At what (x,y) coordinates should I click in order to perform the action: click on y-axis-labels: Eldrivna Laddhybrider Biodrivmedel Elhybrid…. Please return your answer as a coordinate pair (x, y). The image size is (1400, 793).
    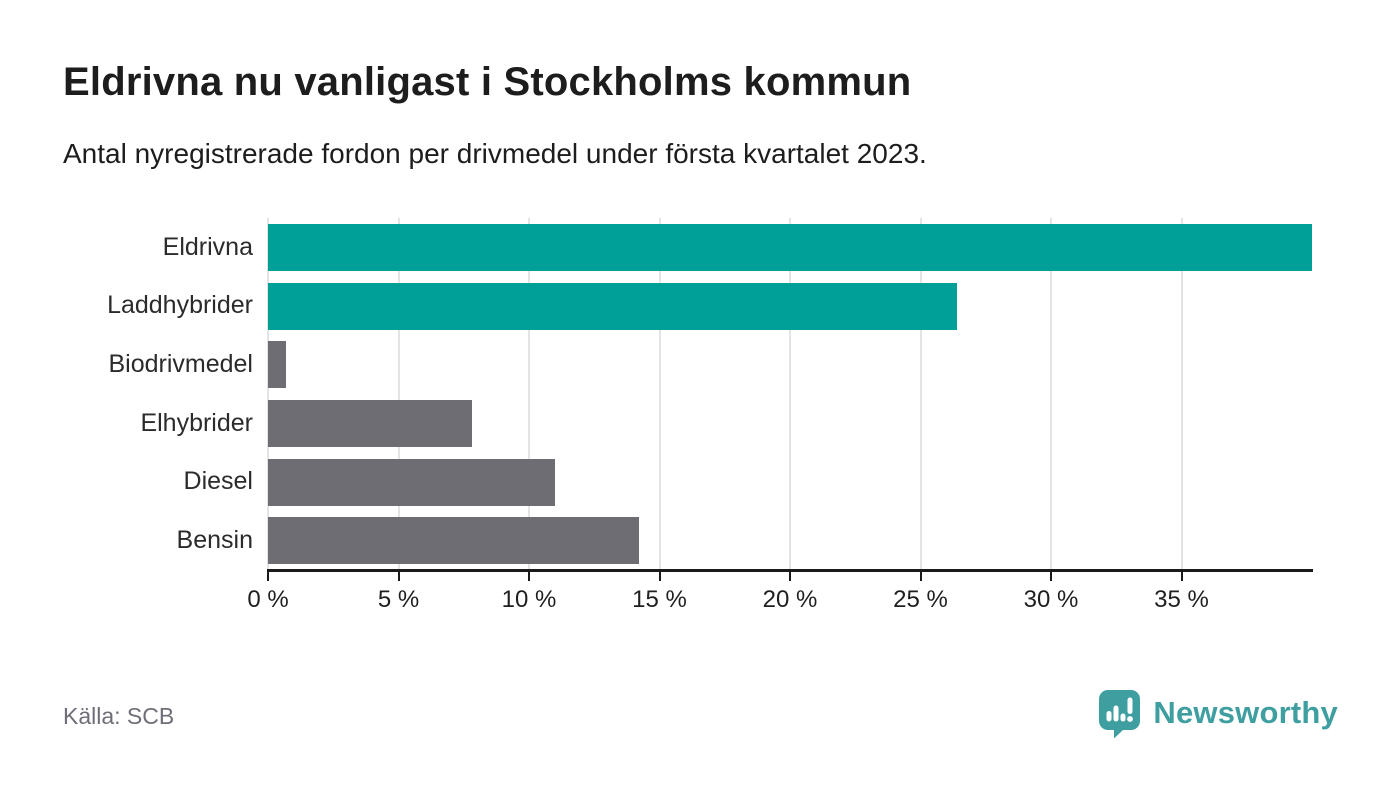
    Looking at the image, I should click on (146, 394).